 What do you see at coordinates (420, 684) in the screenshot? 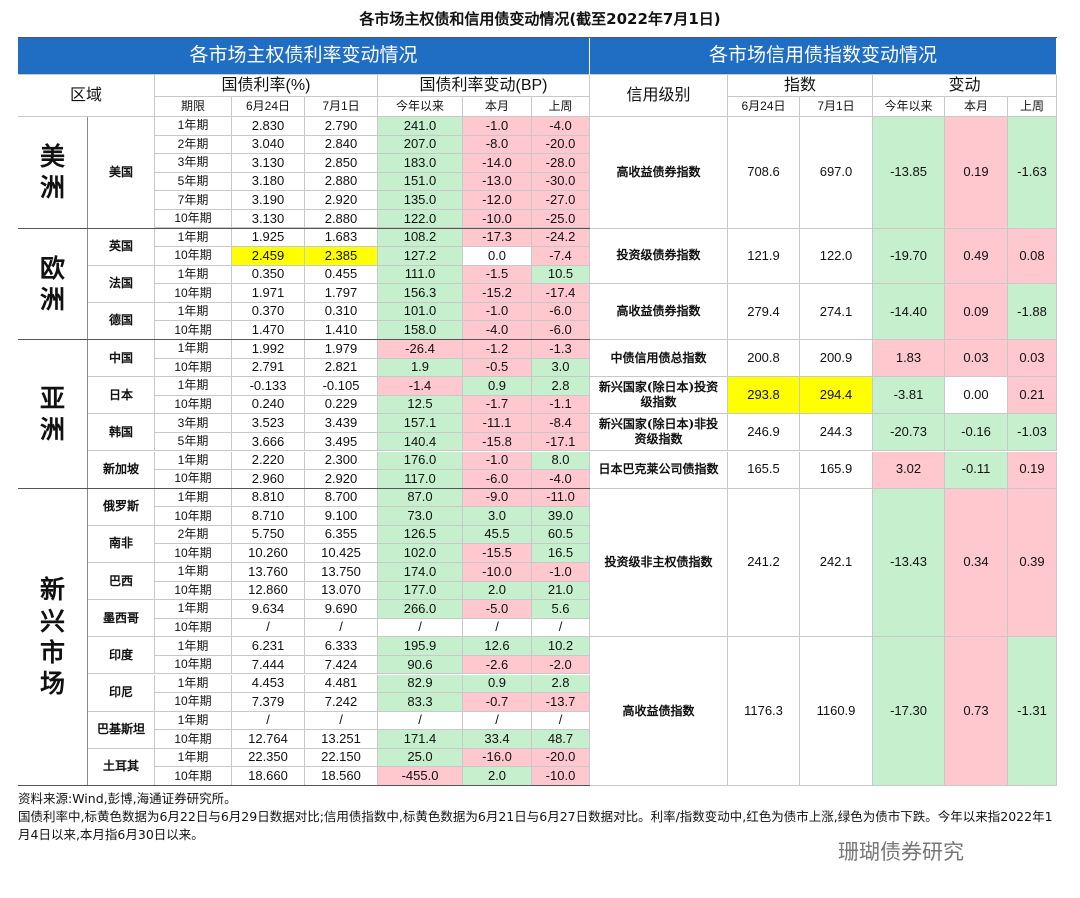
I see `value-cell: 82.9` at bounding box center [420, 684].